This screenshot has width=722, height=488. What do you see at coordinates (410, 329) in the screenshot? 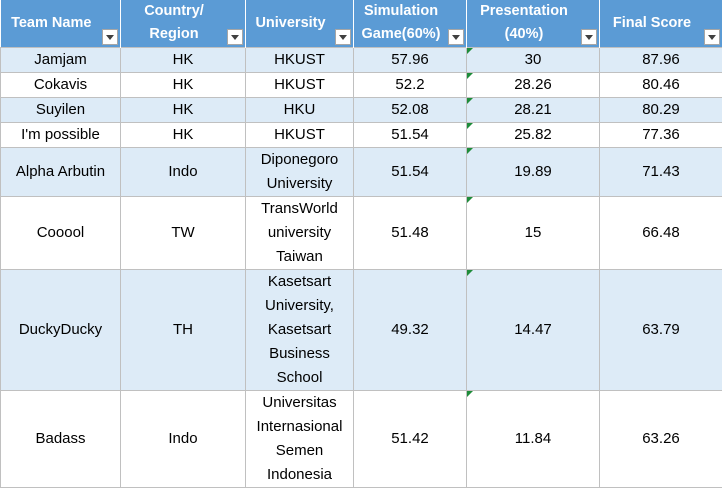
I see `cell-simulation: 49.32` at bounding box center [410, 329].